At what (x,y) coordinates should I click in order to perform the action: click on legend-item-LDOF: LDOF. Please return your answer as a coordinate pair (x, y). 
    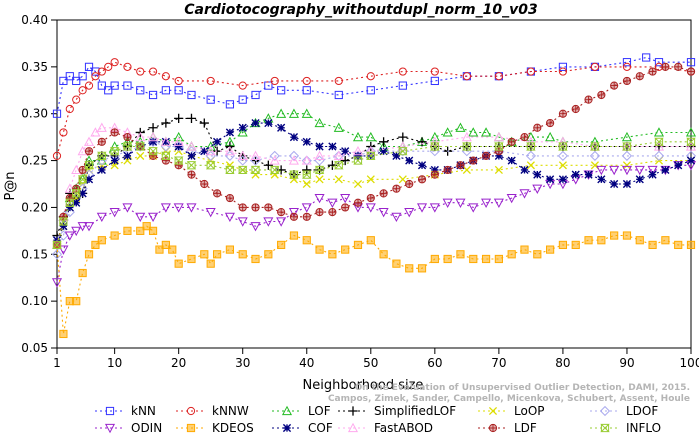
    Looking at the image, I should click on (624, 411).